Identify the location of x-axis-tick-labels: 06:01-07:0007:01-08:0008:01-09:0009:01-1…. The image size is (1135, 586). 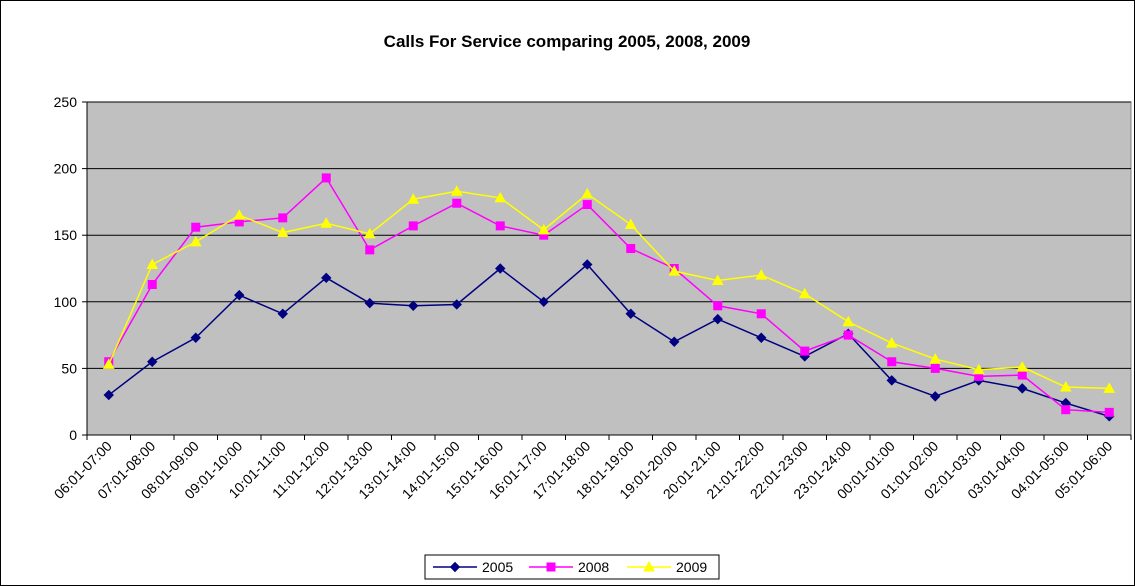
(583, 470).